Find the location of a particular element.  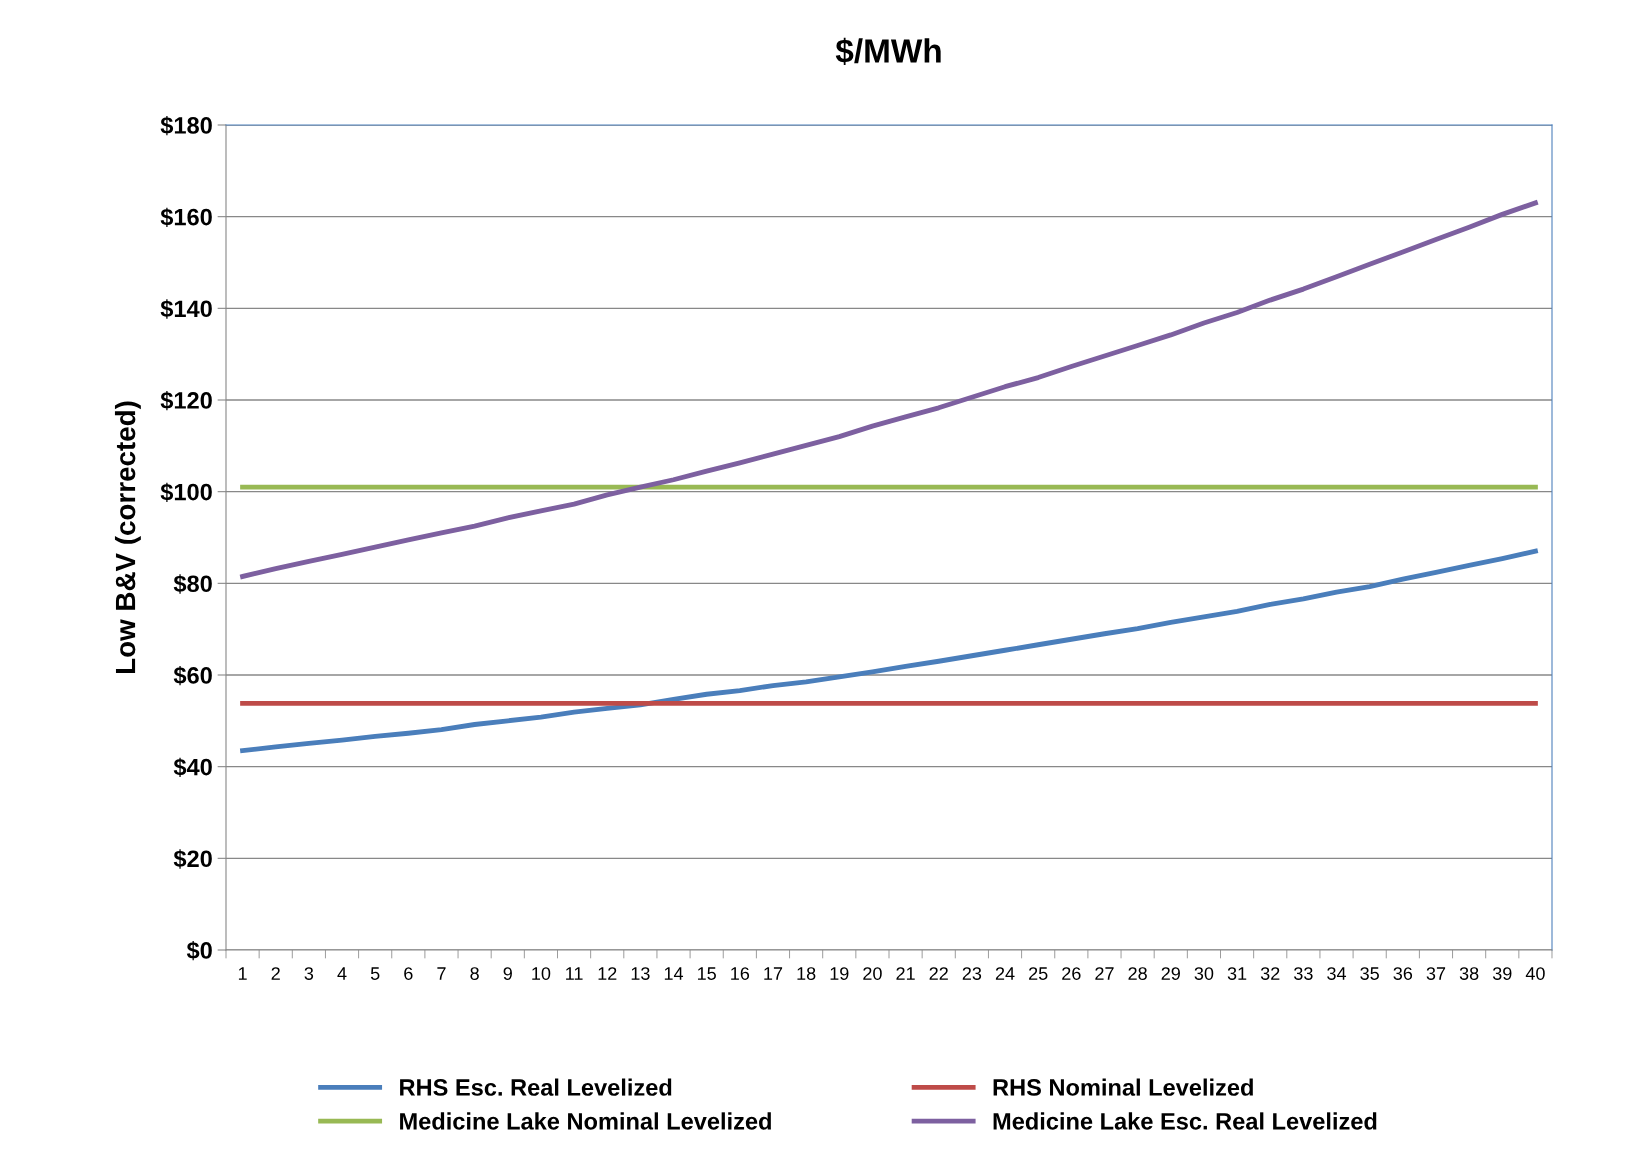

x-tick-label: 32 is located at coordinates (1270, 973).